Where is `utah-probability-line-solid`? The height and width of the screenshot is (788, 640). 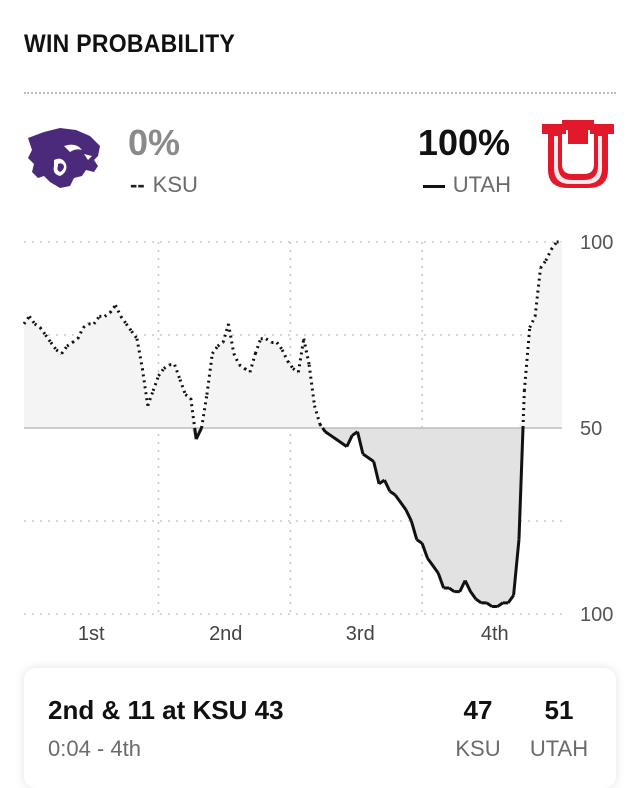
utah-probability-line-solid is located at coordinates (359, 518).